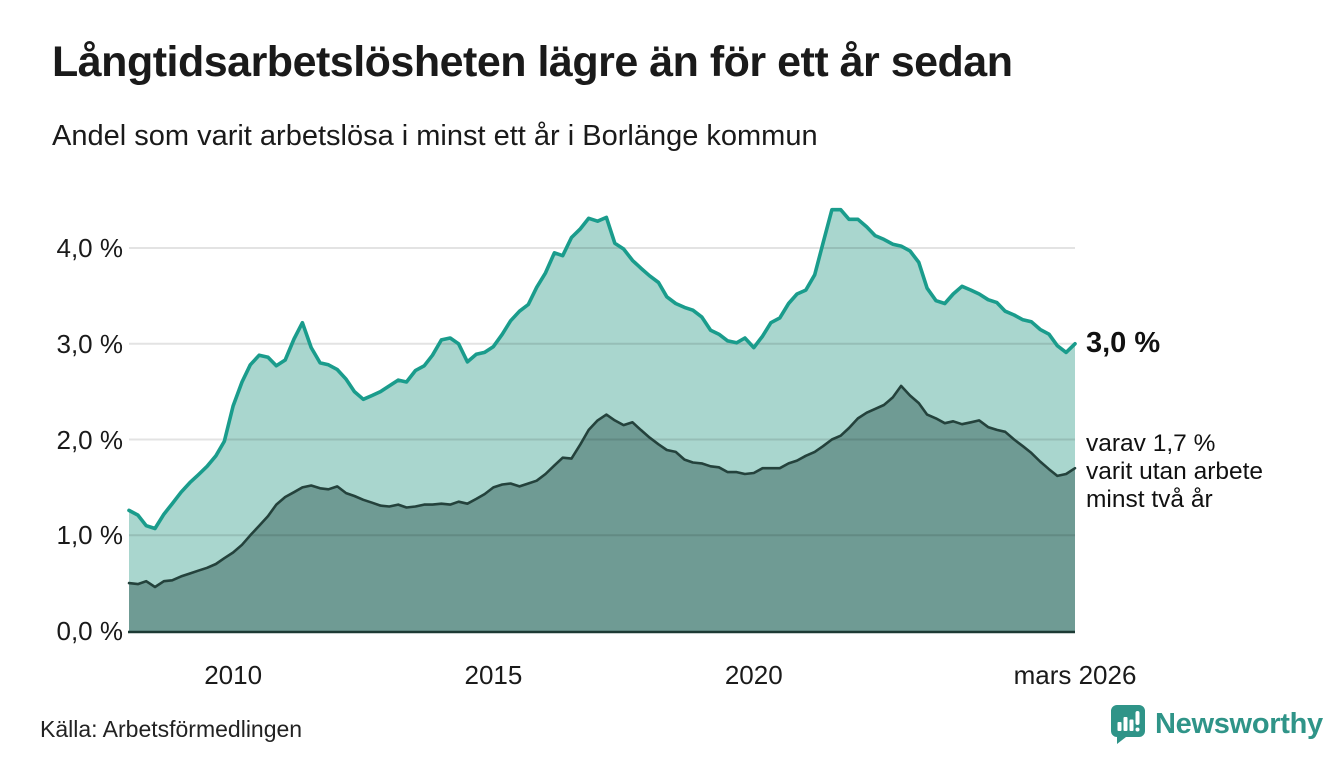  Describe the element at coordinates (1239, 724) in the screenshot. I see `newsworthy-wordmark: Newsworthy` at that location.